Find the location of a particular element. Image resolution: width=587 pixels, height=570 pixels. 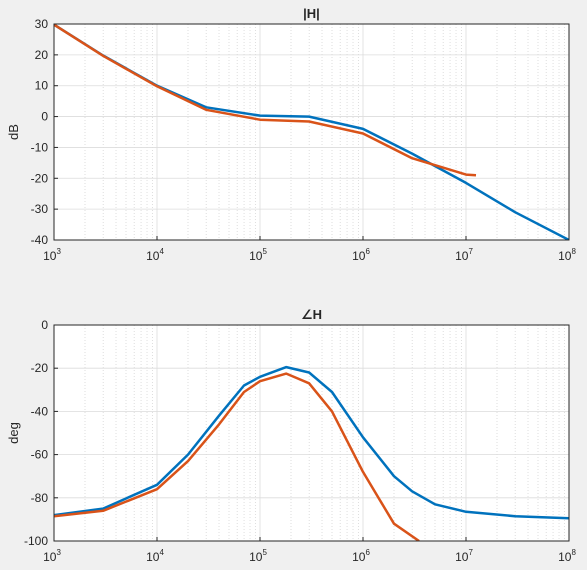

y-tick-label: -60 is located at coordinates (40, 455).